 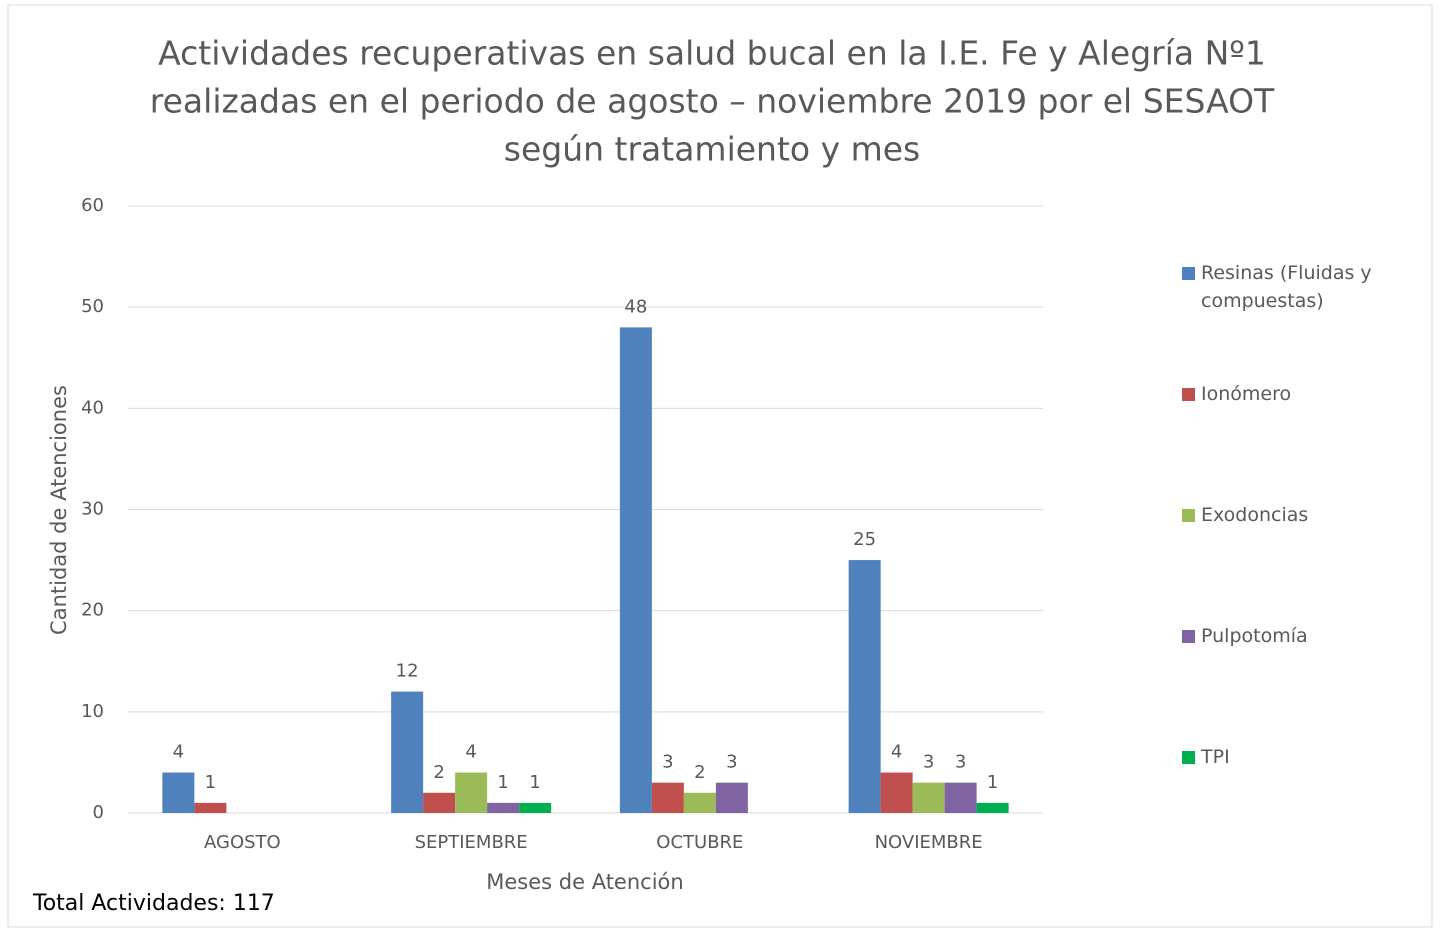 I want to click on legend-label: Resinas (Fluidas y compuestas), so click(x=1286, y=287).